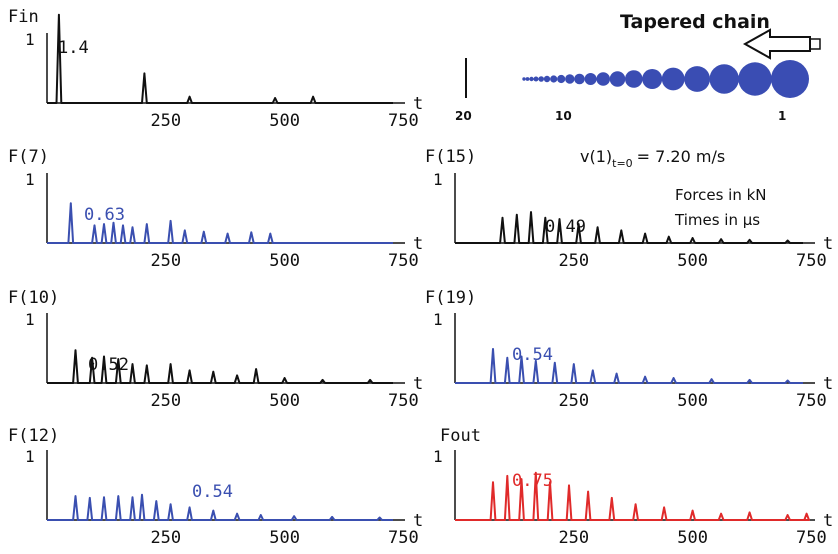 This screenshot has width=838, height=554. What do you see at coordinates (104, 215) in the screenshot?
I see `peak-label: 0.63` at bounding box center [104, 215].